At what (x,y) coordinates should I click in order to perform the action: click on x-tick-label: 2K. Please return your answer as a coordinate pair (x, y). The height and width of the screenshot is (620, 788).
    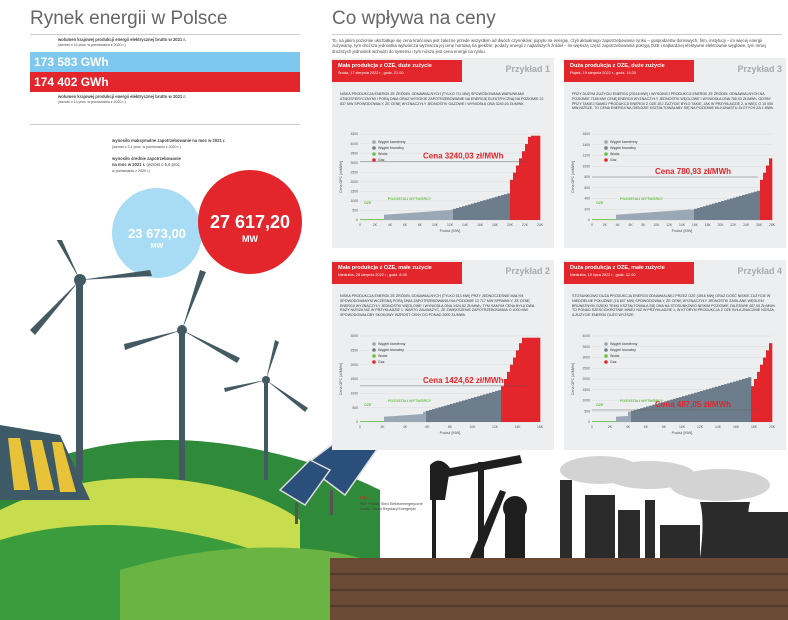
    Looking at the image, I should click on (610, 427).